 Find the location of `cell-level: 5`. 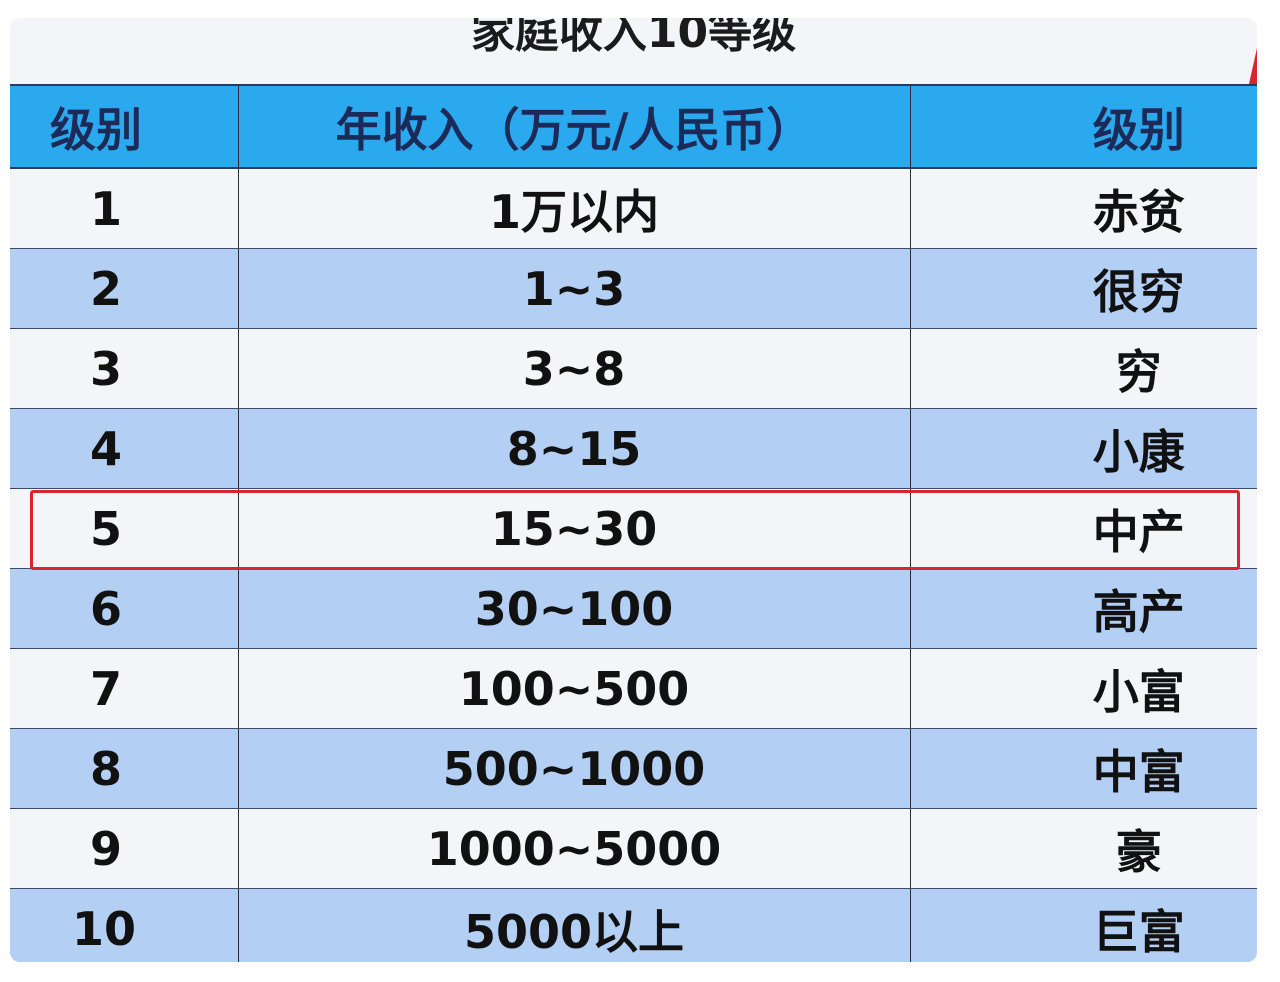

cell-level: 5 is located at coordinates (124, 528).